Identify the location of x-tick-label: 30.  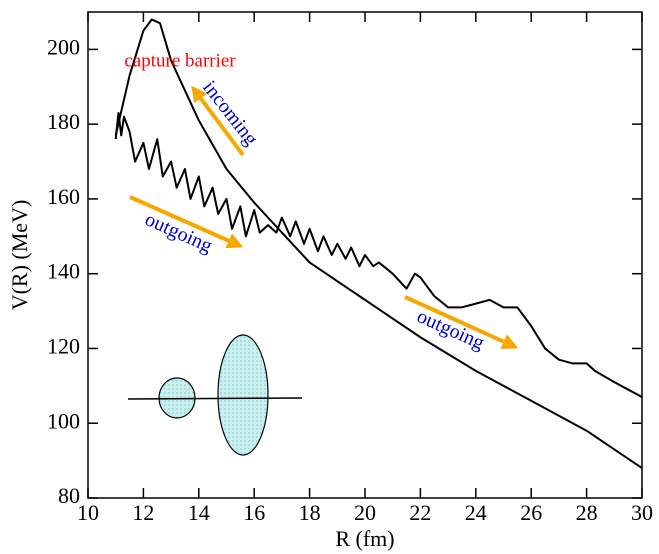
(642, 512).